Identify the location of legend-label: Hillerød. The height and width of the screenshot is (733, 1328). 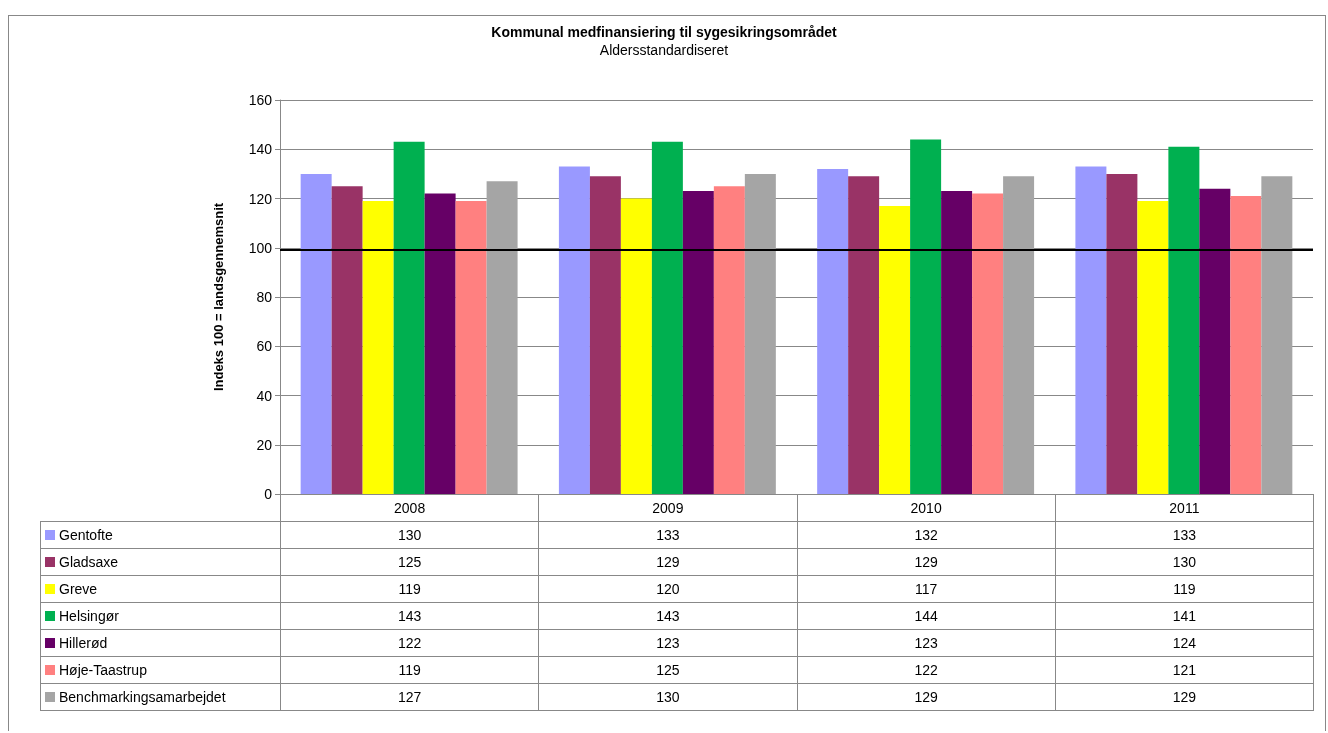
(160, 643).